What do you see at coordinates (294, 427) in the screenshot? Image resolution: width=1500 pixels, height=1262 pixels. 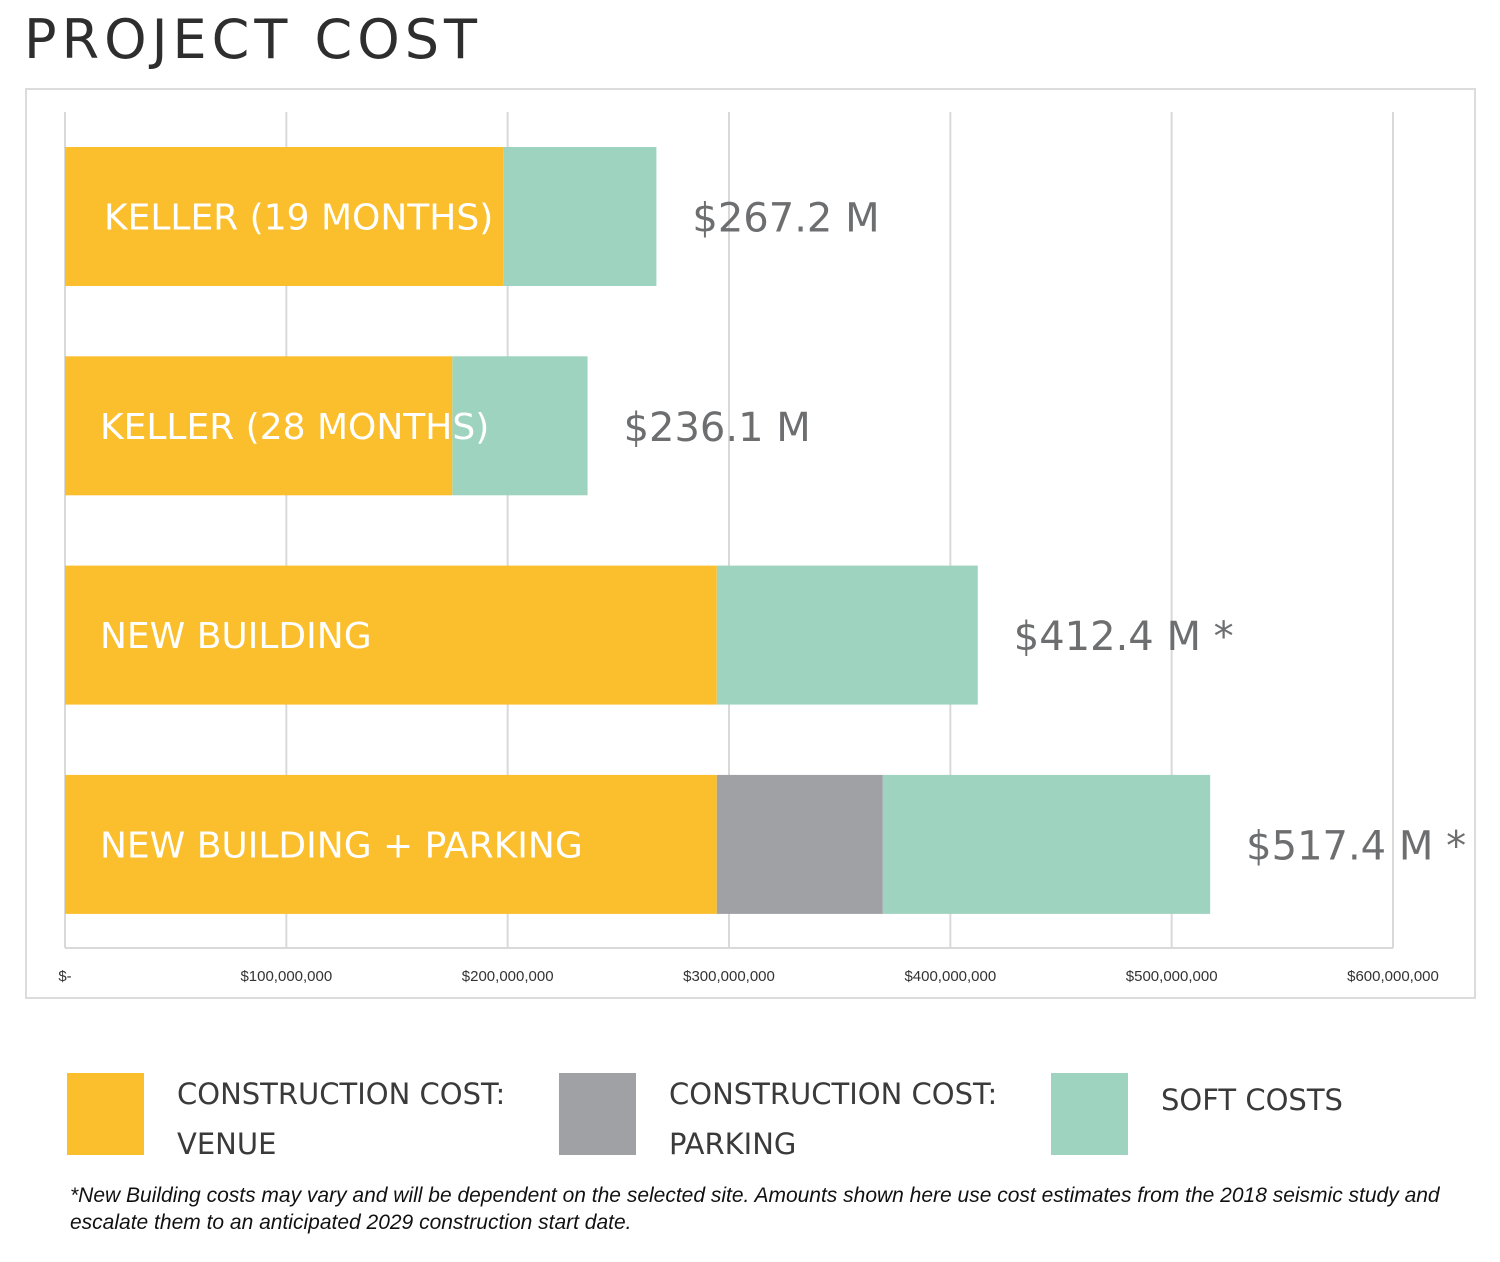 I see `category-label-1: KELLER (28 MONTHS)` at bounding box center [294, 427].